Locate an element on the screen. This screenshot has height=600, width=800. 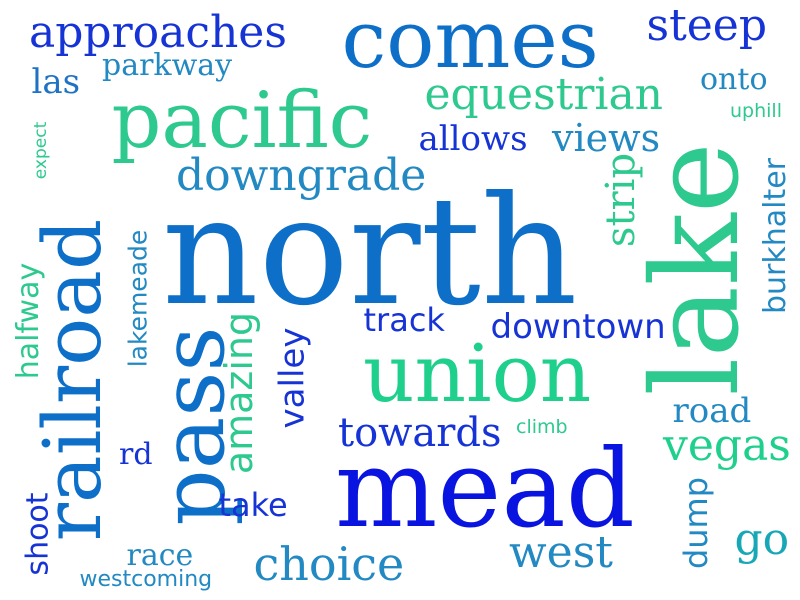
word-lake: lake is located at coordinates (696, 269).